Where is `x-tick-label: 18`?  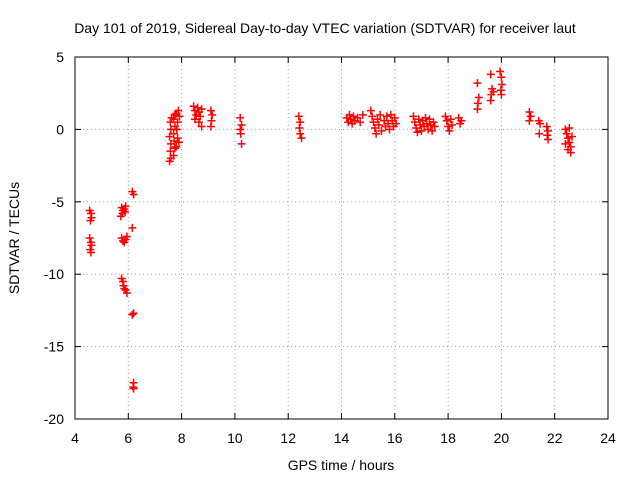 x-tick-label: 18 is located at coordinates (448, 438).